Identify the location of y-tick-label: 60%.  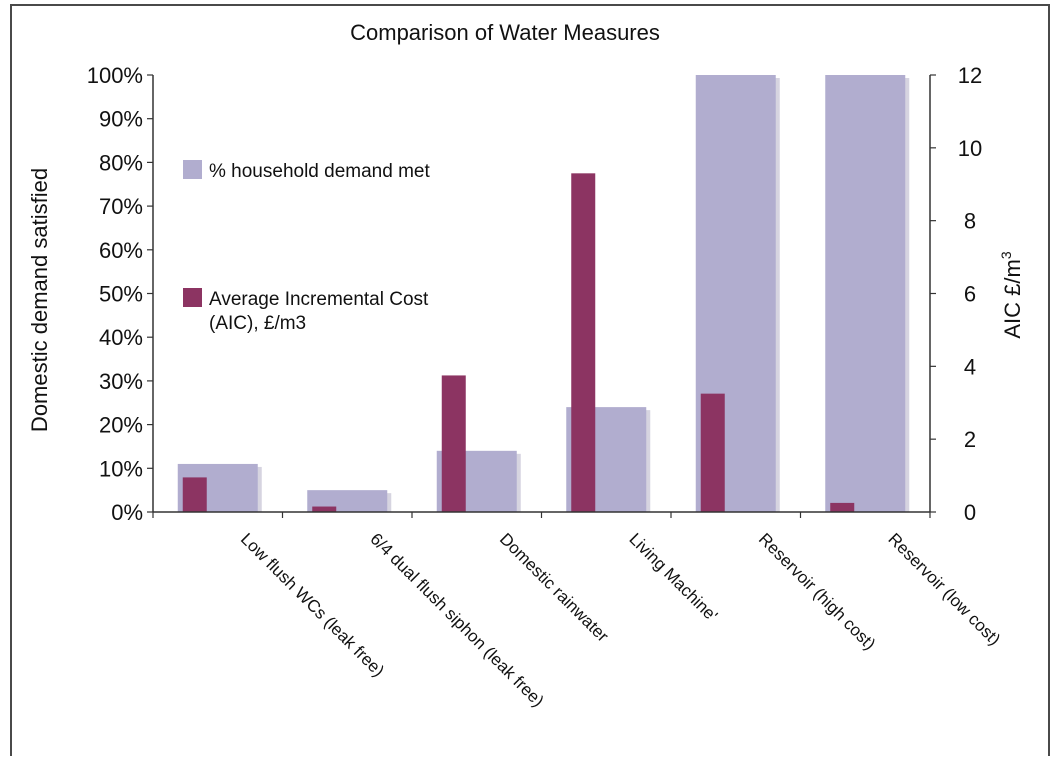
(121, 250).